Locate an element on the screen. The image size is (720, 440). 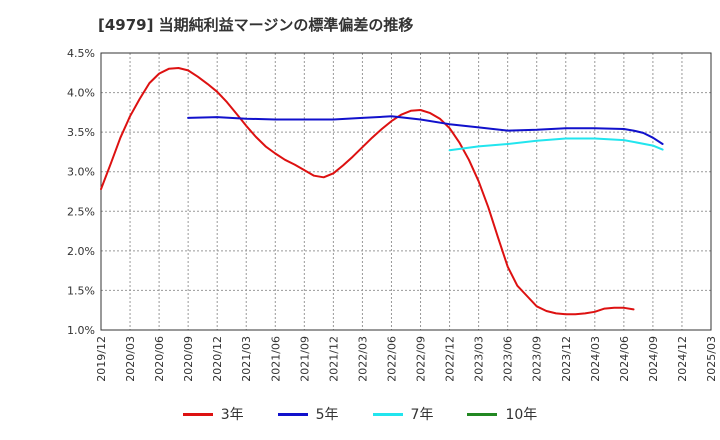
y-axis-tick-labels: 4.5% 4.0% 3.5% 3.0% 2.5% 2.0% 1.5% 1.0% is located at coordinates (81, 192).